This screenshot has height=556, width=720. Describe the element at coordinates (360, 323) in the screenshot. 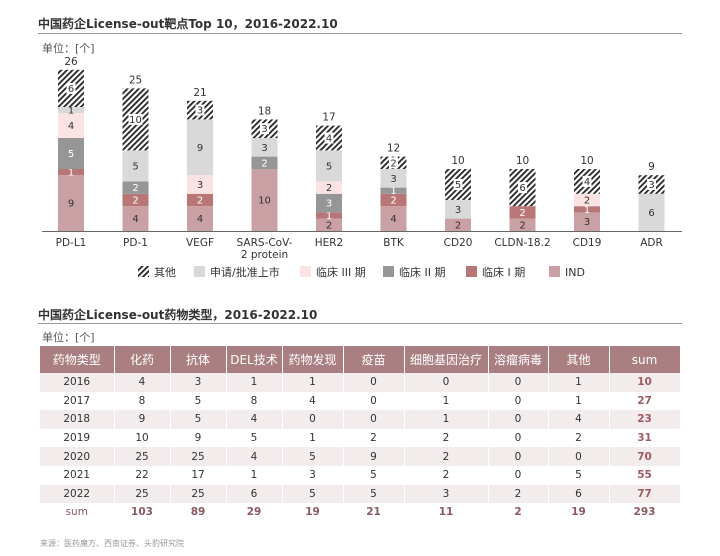

I see `chart2-title-rule` at that location.